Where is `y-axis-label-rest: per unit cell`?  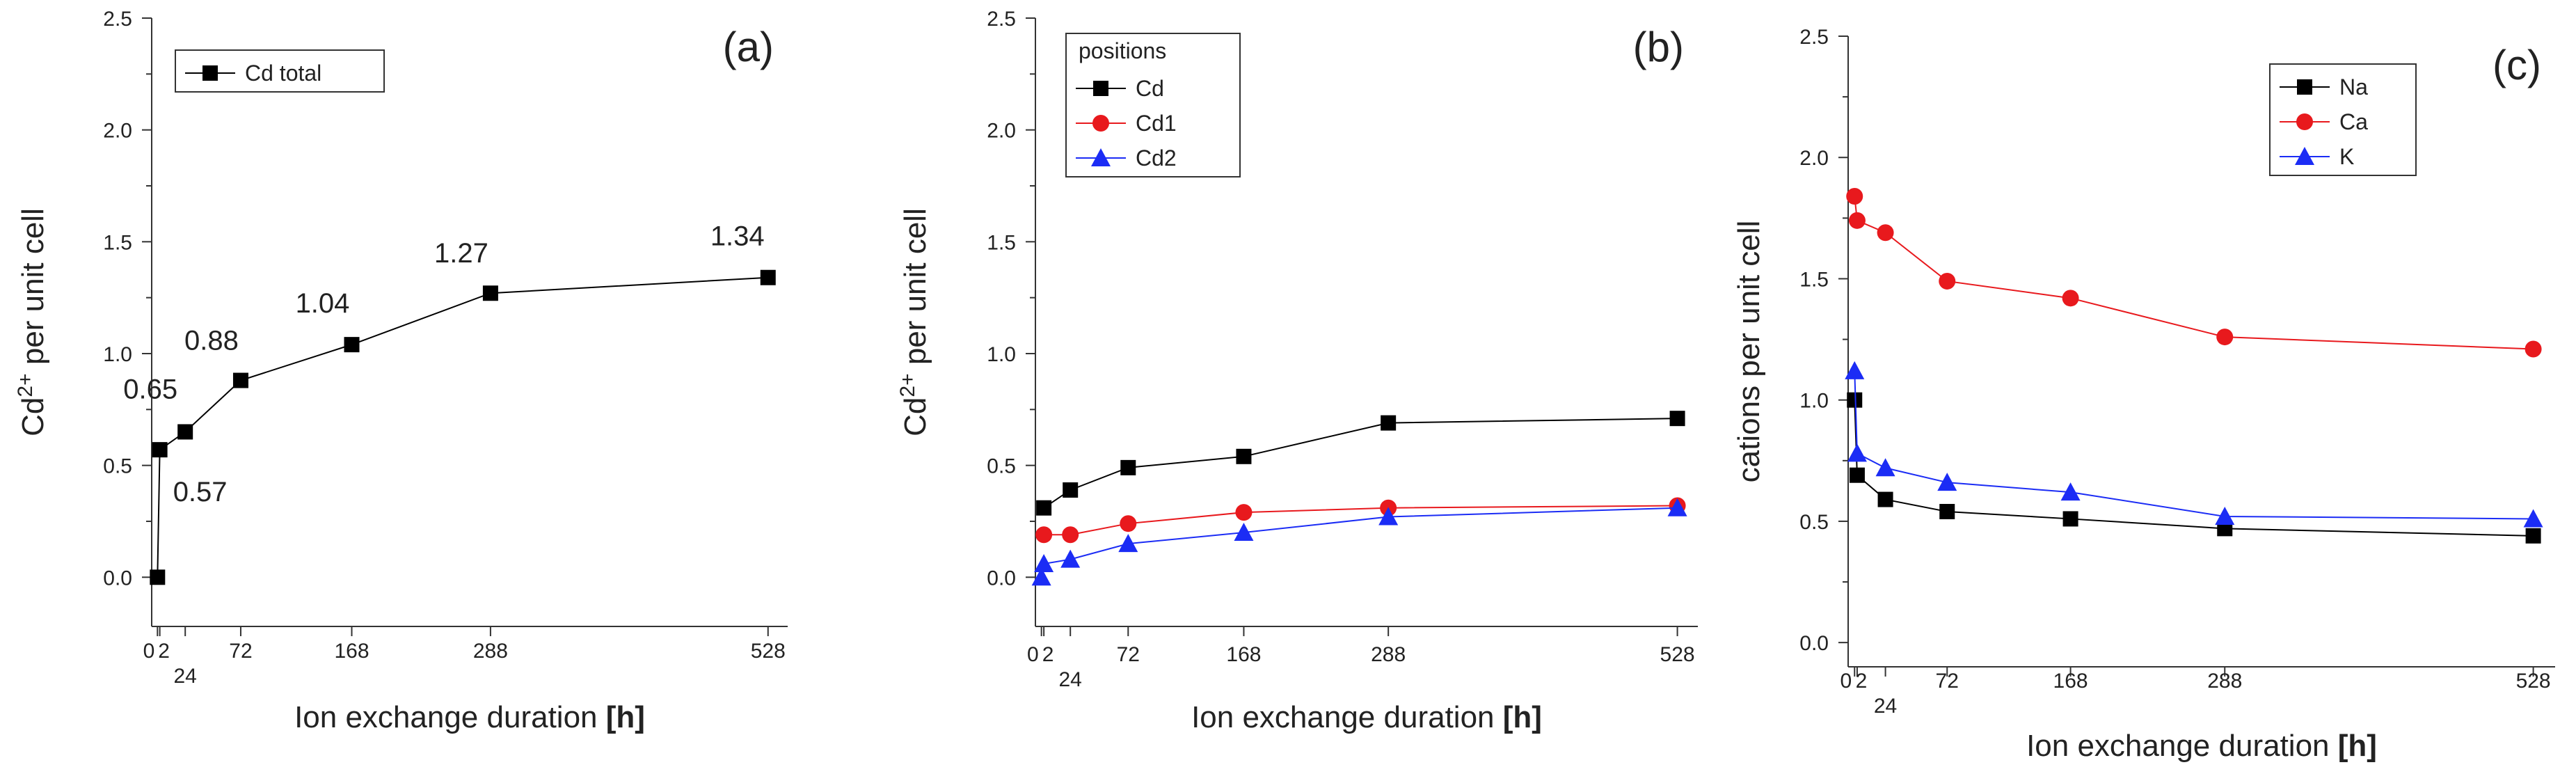
y-axis-label-rest: per unit cell is located at coordinates (915, 290).